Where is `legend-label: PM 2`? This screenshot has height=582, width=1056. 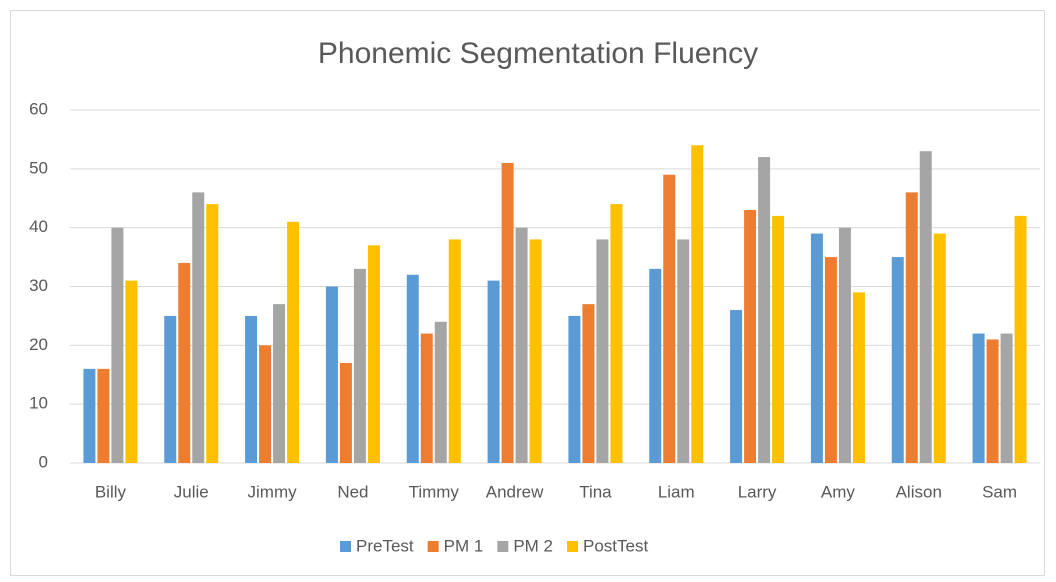 legend-label: PM 2 is located at coordinates (533, 545).